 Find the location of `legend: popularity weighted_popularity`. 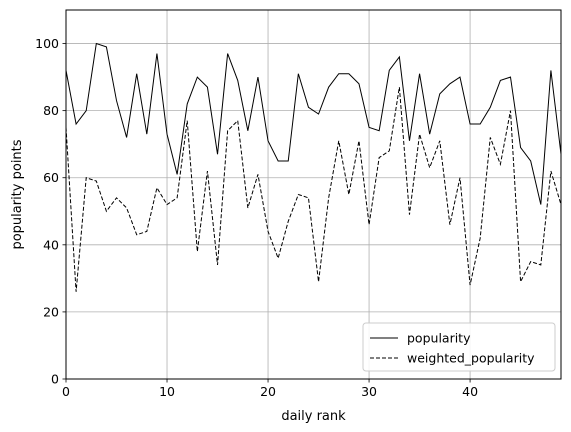

legend: popularity weighted_popularity is located at coordinates (459, 347).